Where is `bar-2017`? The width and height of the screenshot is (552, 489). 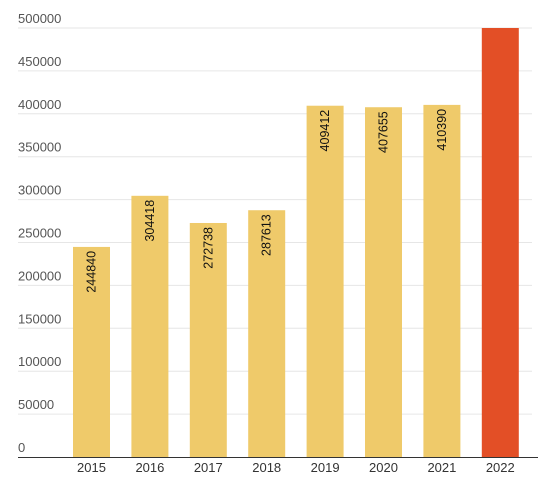
bar-2017 is located at coordinates (208, 339).